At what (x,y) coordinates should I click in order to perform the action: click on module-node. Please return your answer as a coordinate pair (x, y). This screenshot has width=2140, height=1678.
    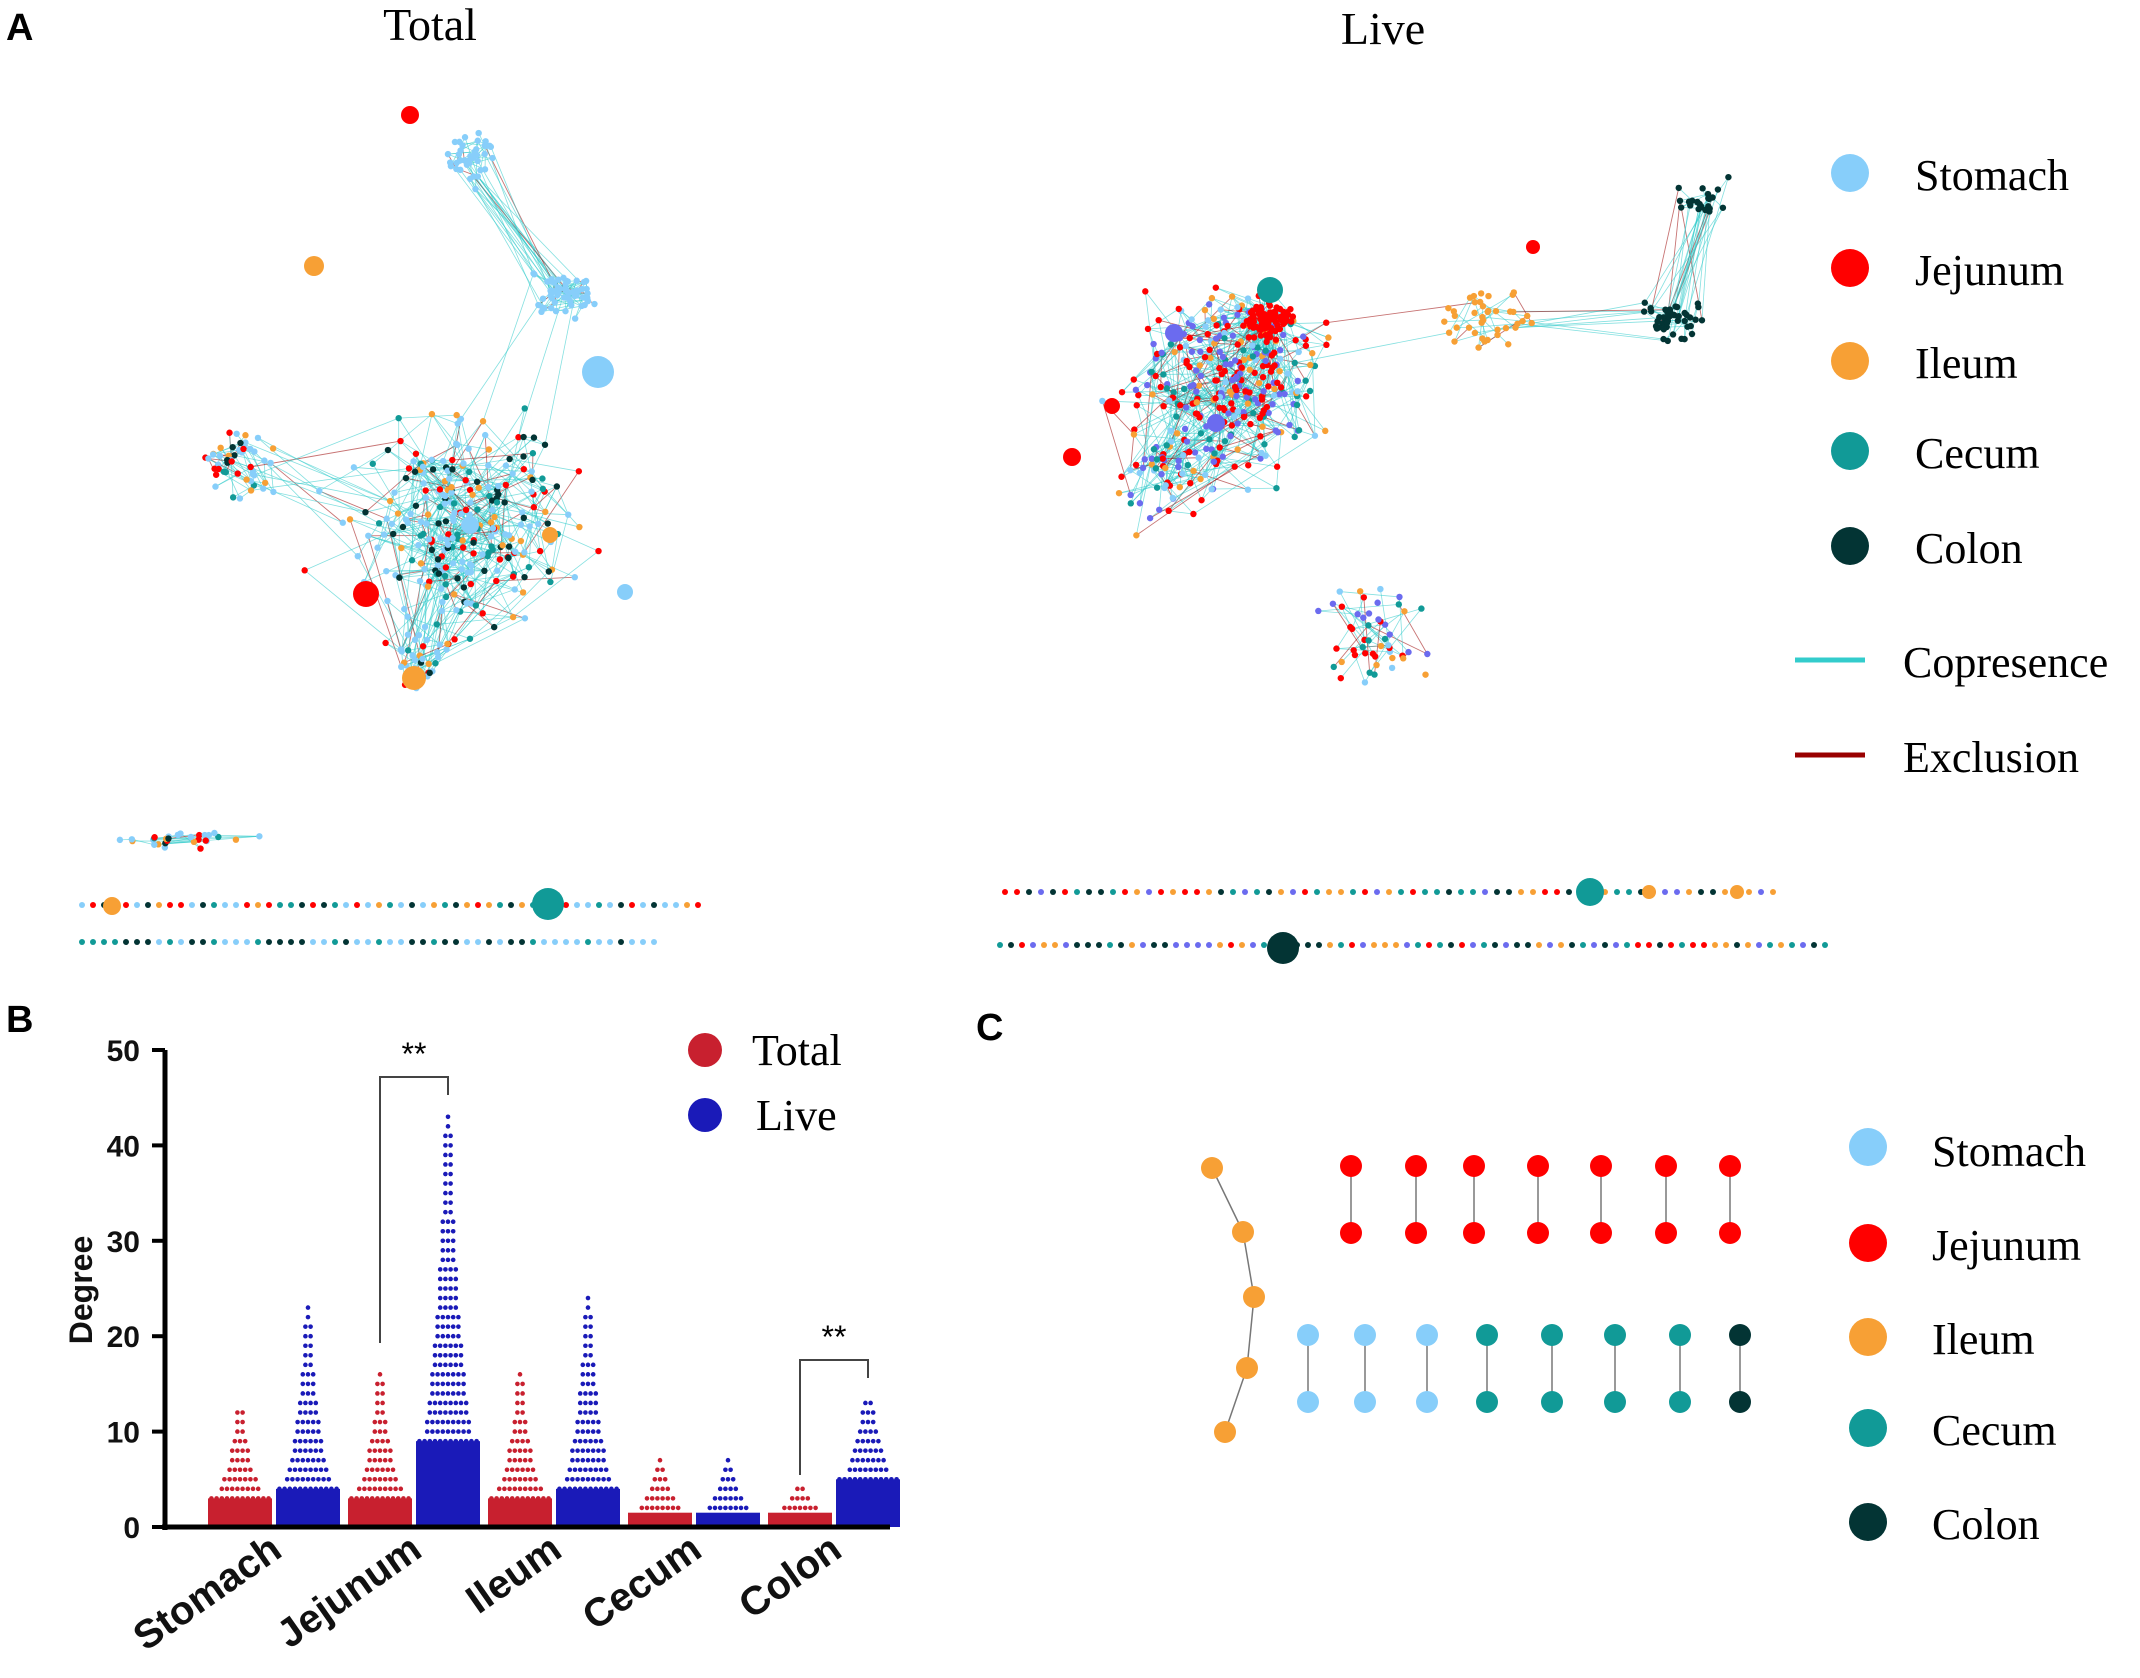
    Looking at the image, I should click on (1552, 1335).